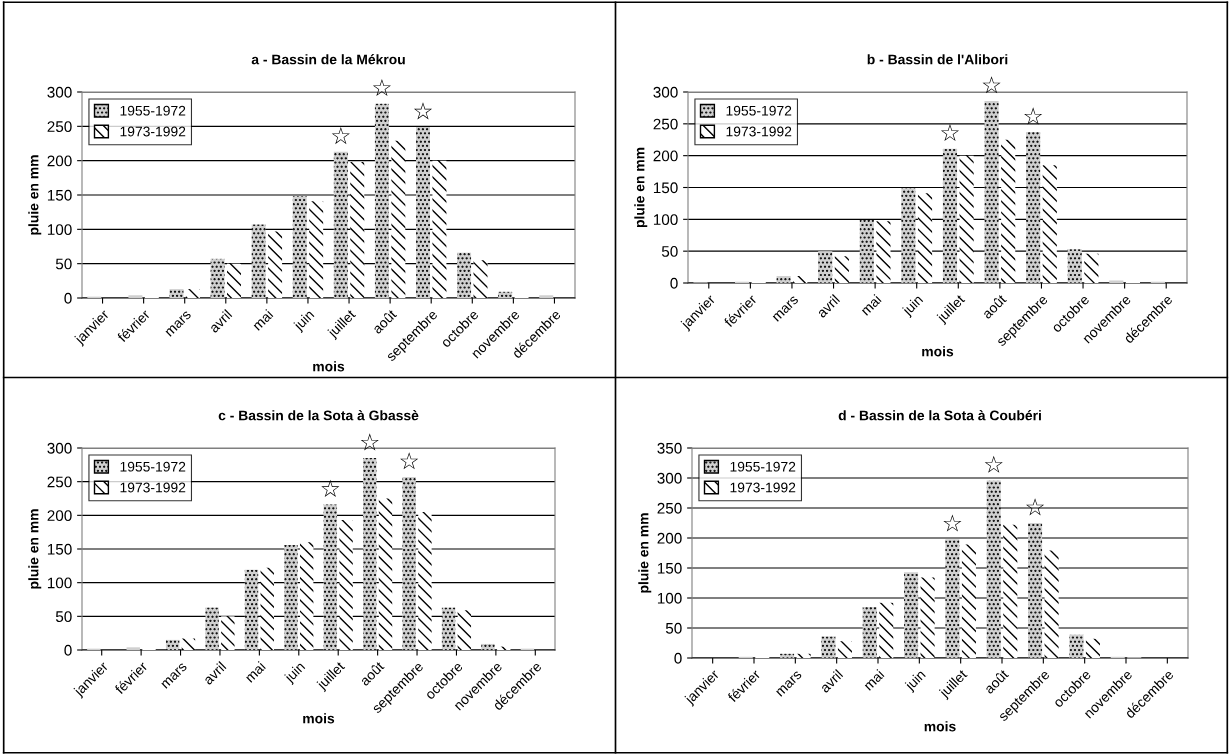  What do you see at coordinates (937, 59) in the screenshot?
I see `chart-title: b - Bassin de l'Alibori` at bounding box center [937, 59].